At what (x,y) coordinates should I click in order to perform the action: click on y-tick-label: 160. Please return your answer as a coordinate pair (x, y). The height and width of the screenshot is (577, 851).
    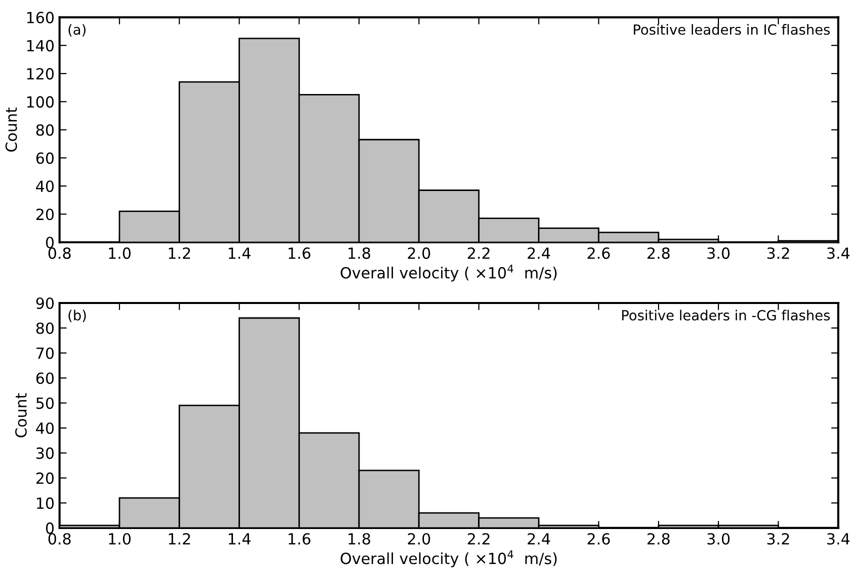
    Looking at the image, I should click on (40, 18).